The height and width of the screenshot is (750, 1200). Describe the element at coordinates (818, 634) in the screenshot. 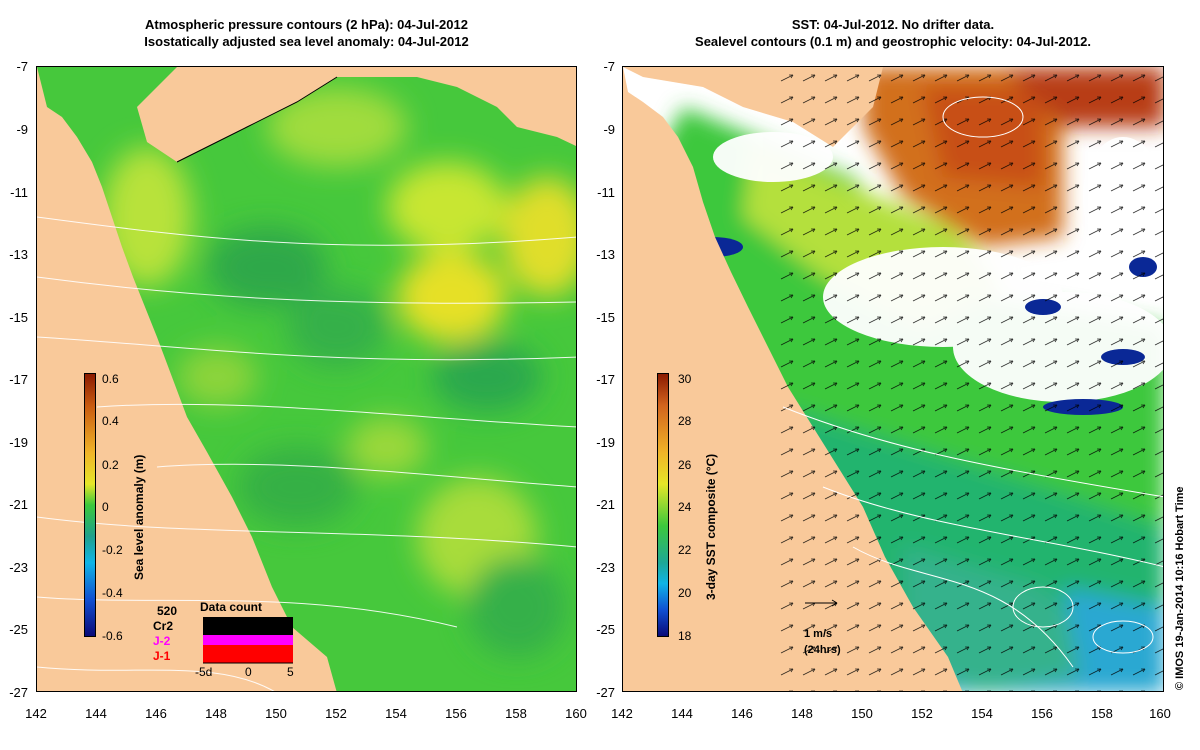

I see `velocity-scale-label: 1 m/s` at that location.